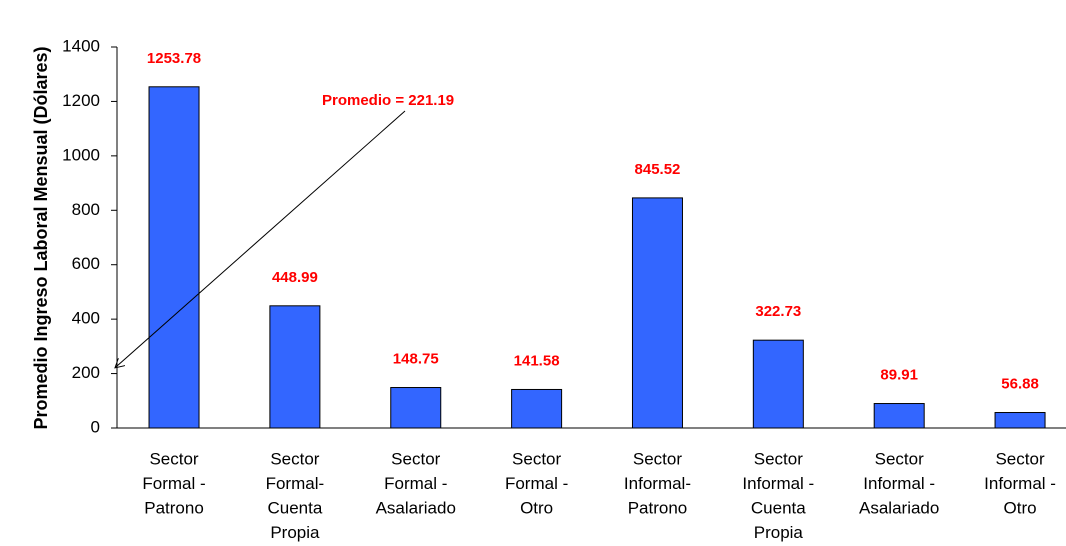 The image size is (1066, 546). Describe the element at coordinates (81, 154) in the screenshot. I see `y-tick-label: 1000` at that location.